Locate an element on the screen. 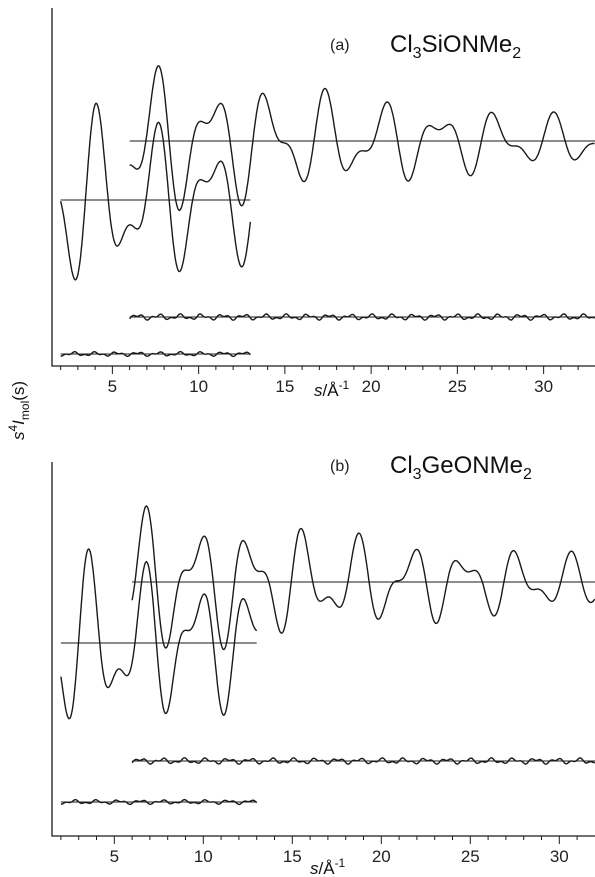 This screenshot has height=877, width=595. panel-a-compound: Cl3SiONMe2 is located at coordinates (455, 46).